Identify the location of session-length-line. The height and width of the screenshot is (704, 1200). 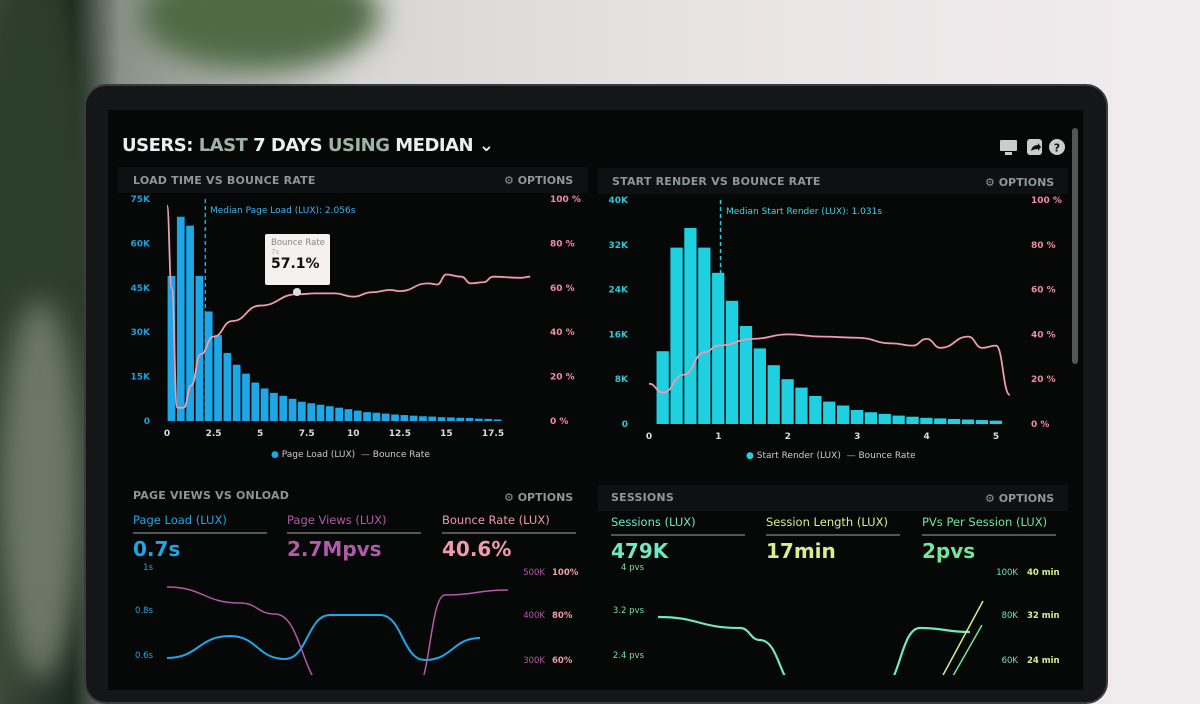
(959, 637).